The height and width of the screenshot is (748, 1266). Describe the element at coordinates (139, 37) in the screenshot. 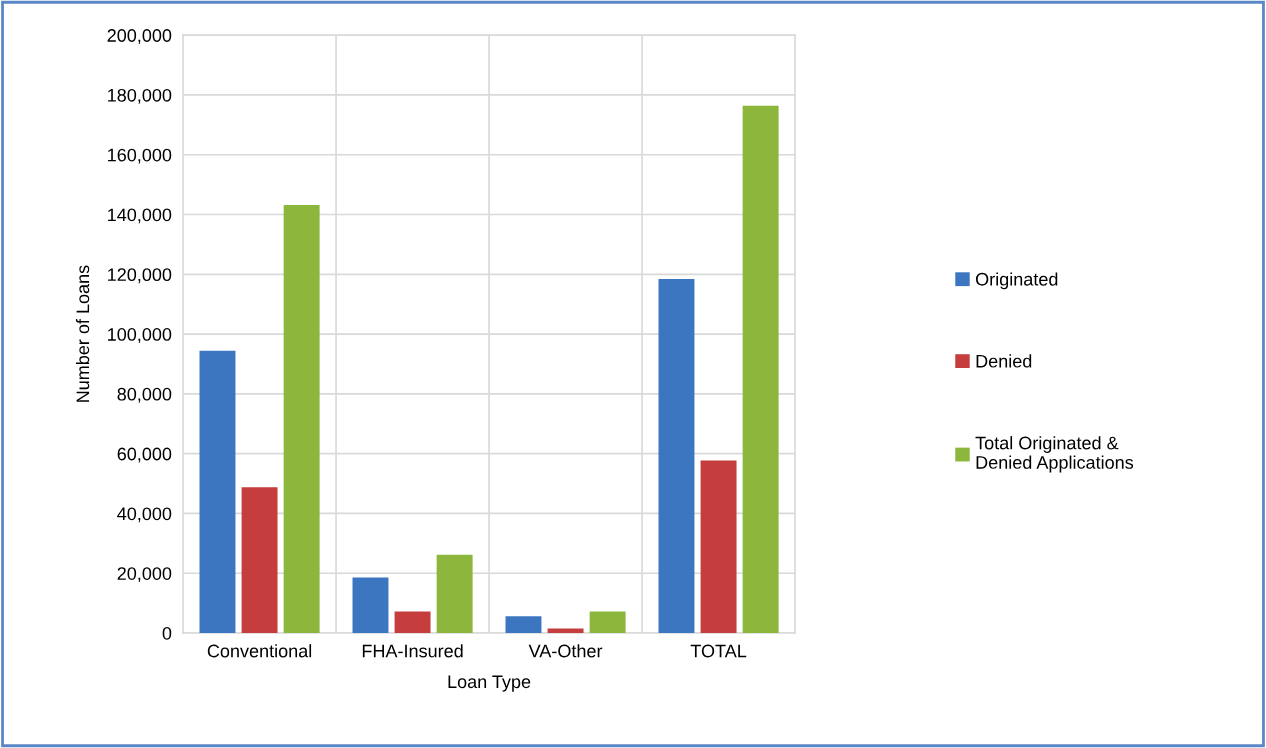

I see `y-tick-label: 200,000` at that location.